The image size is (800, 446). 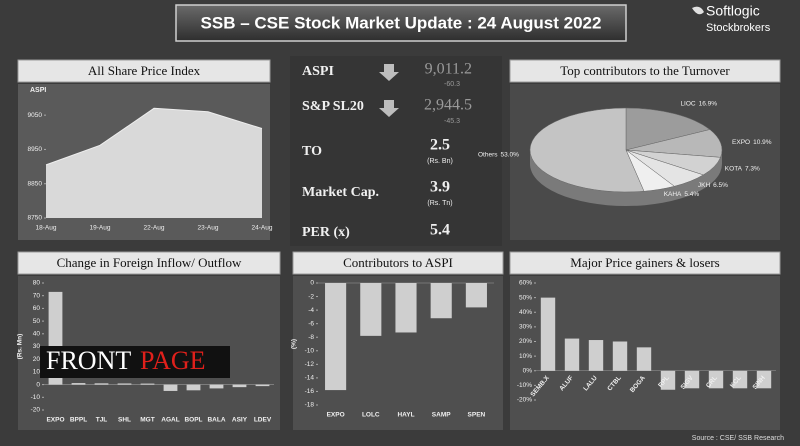 I want to click on watermark-bg, so click(x=135, y=362).